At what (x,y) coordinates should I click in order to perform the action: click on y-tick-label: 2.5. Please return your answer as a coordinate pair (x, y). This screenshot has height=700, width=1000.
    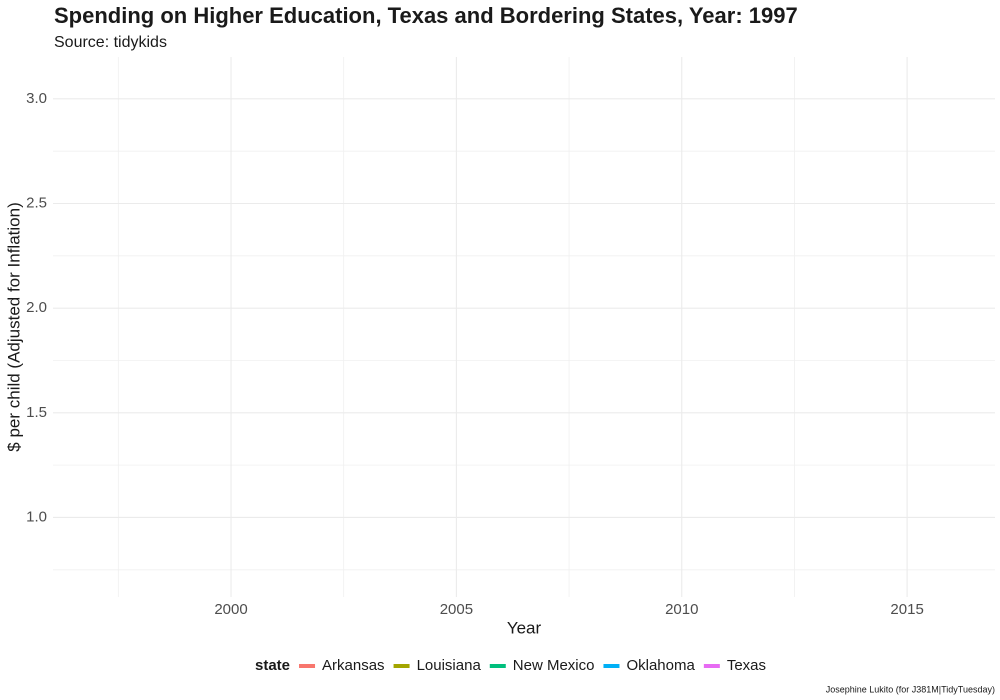
    Looking at the image, I should click on (36, 202).